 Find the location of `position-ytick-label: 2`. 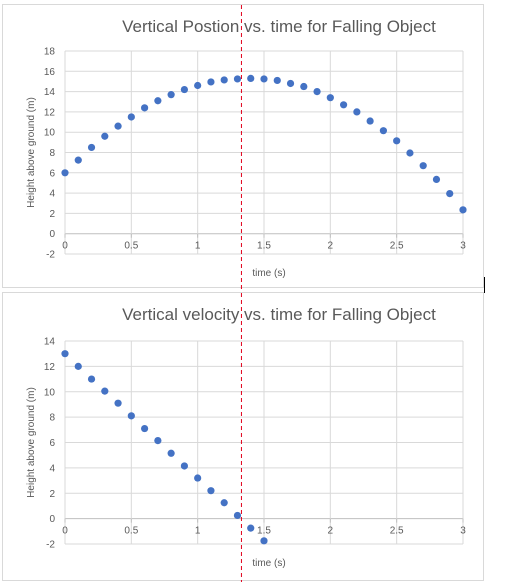

position-ytick-label: 2 is located at coordinates (52, 214).